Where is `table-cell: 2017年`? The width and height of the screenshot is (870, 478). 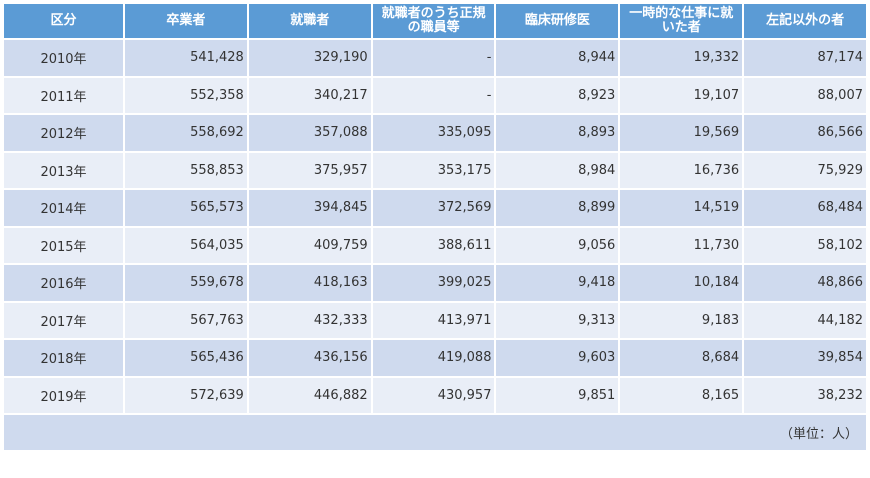 table-cell: 2017年 is located at coordinates (63, 320).